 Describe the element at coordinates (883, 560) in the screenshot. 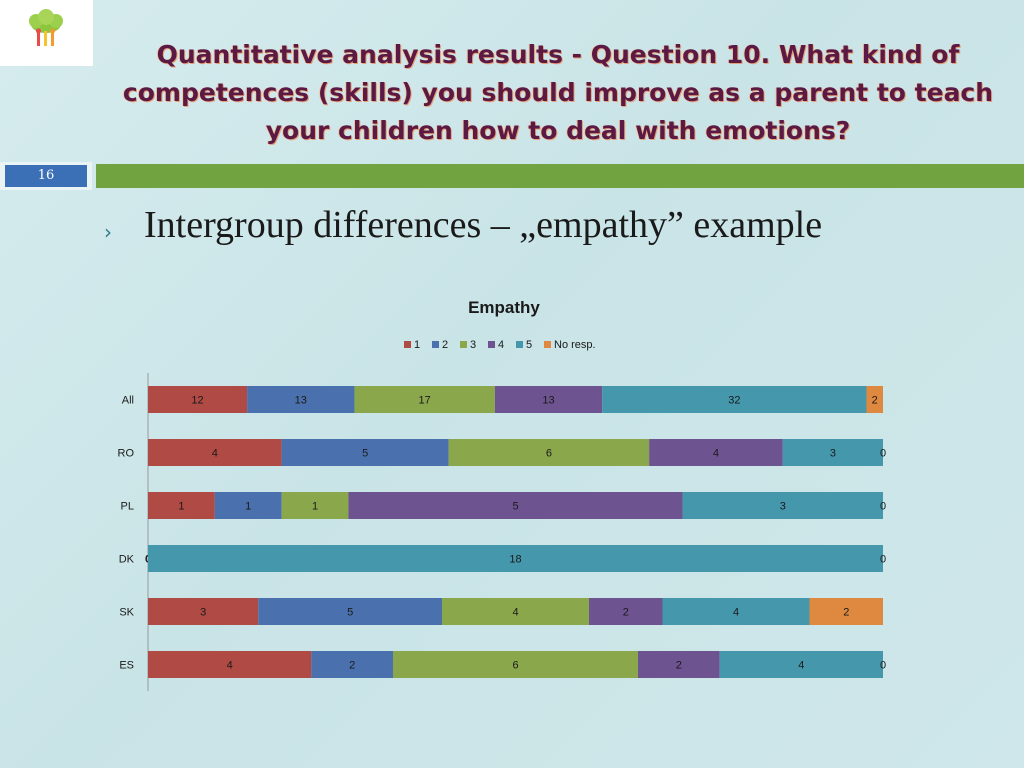

I see `data-label-dk-series-5: 0` at that location.